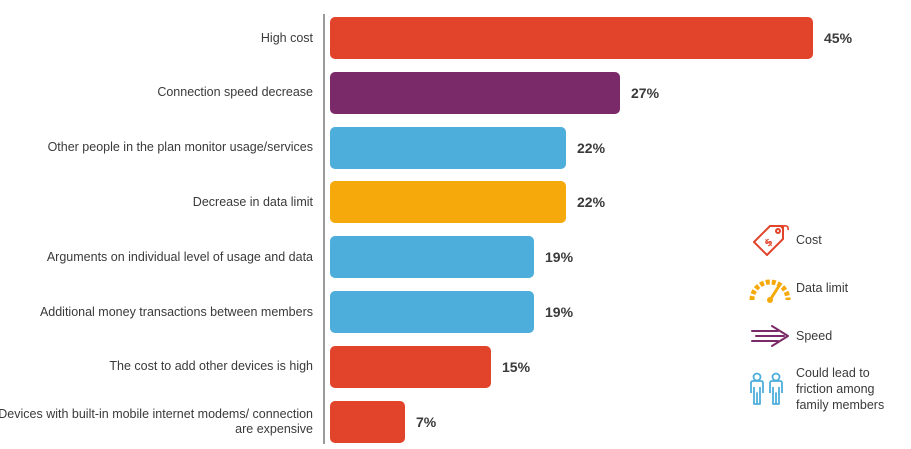 The image size is (911, 449). Describe the element at coordinates (770, 389) in the screenshot. I see `family-icon` at that location.